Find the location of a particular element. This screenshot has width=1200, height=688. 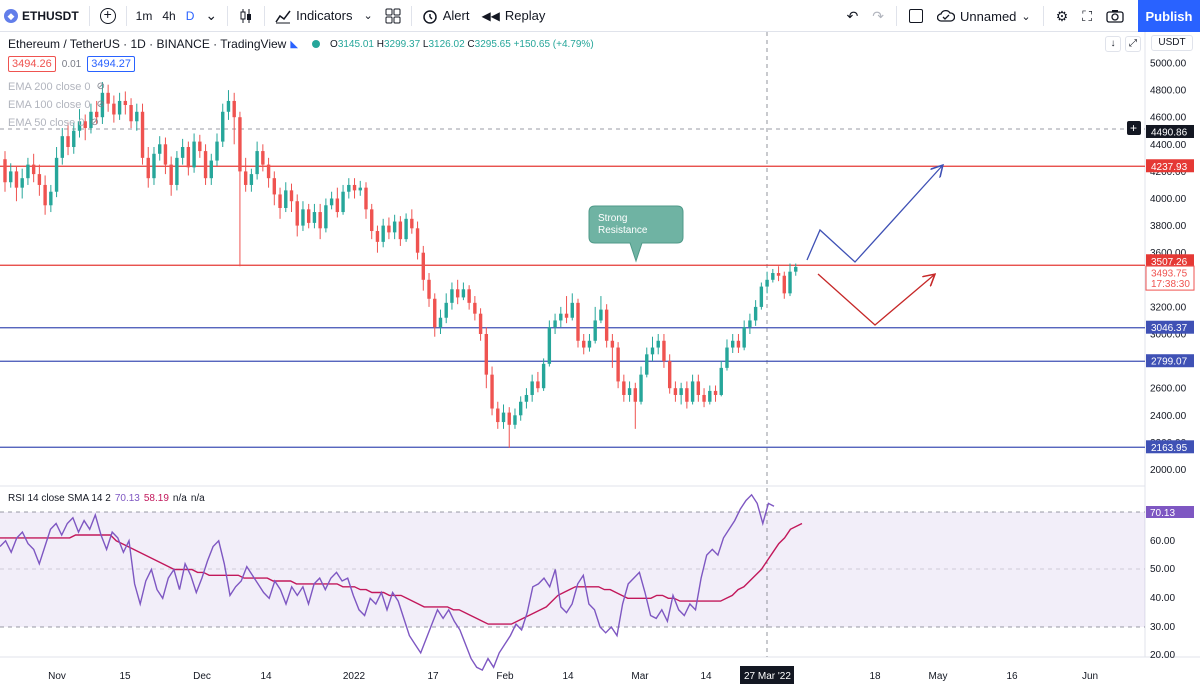

symbol-search-button: ◆ ETHUSDT is located at coordinates (42, 16).